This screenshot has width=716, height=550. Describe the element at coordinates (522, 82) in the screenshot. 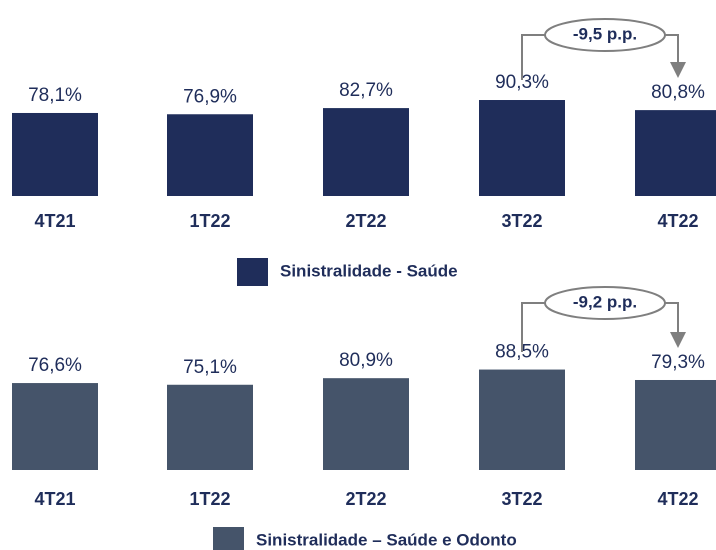

I see `value-label: 90,3%` at that location.